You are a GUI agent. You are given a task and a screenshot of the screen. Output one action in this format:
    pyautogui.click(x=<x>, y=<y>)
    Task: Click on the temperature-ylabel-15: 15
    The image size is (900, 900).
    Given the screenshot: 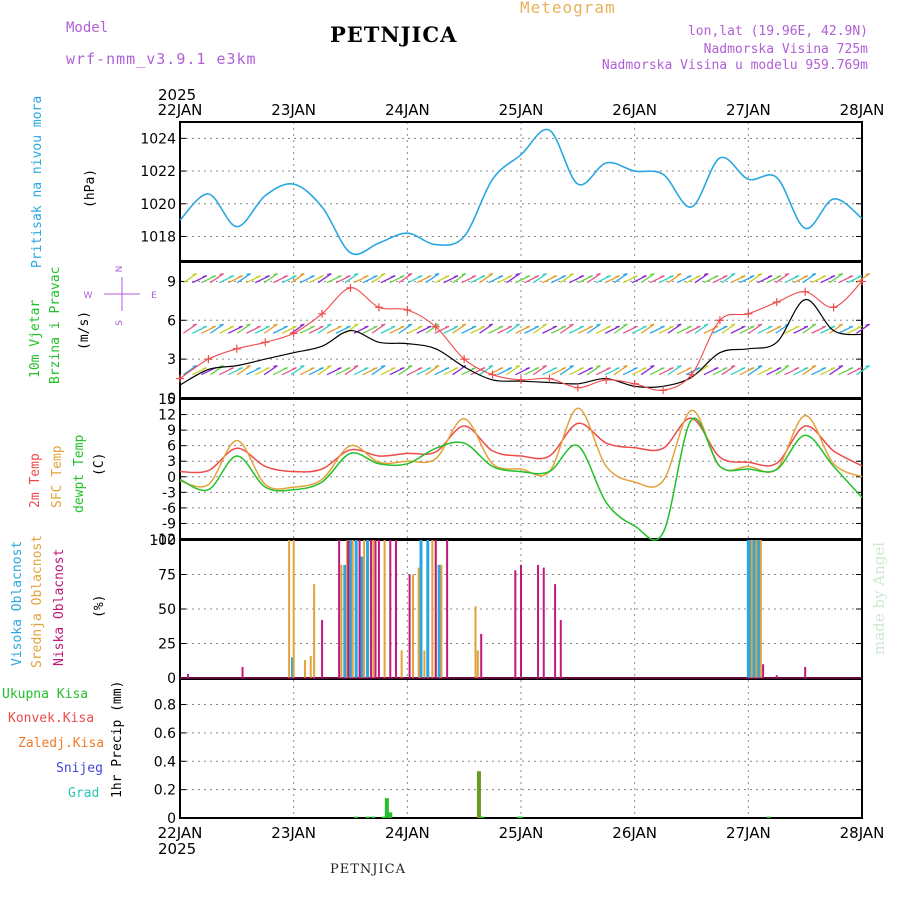 What is the action you would take?
    pyautogui.click(x=167, y=400)
    